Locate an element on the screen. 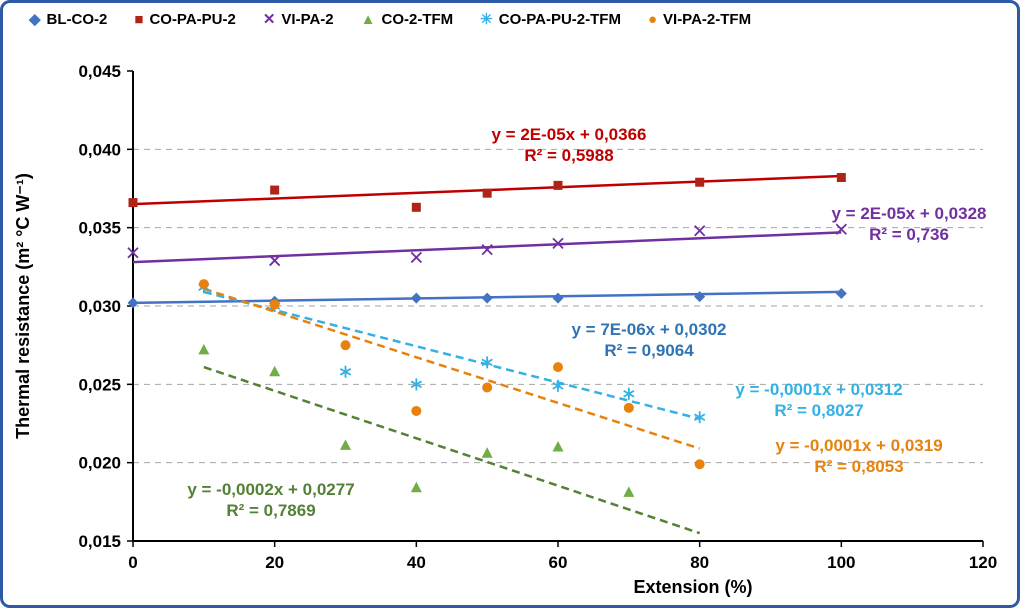 Image resolution: width=1020 pixels, height=608 pixels. trendline-r2-co-pa-pu-2: R² = 0,5988 is located at coordinates (568, 155).